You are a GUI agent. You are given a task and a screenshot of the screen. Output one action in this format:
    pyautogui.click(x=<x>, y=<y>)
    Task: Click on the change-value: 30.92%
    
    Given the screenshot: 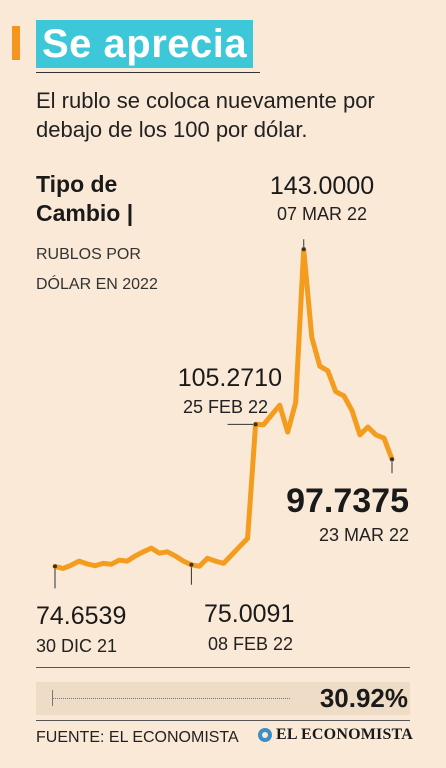 What is the action you would take?
    pyautogui.click(x=363, y=698)
    